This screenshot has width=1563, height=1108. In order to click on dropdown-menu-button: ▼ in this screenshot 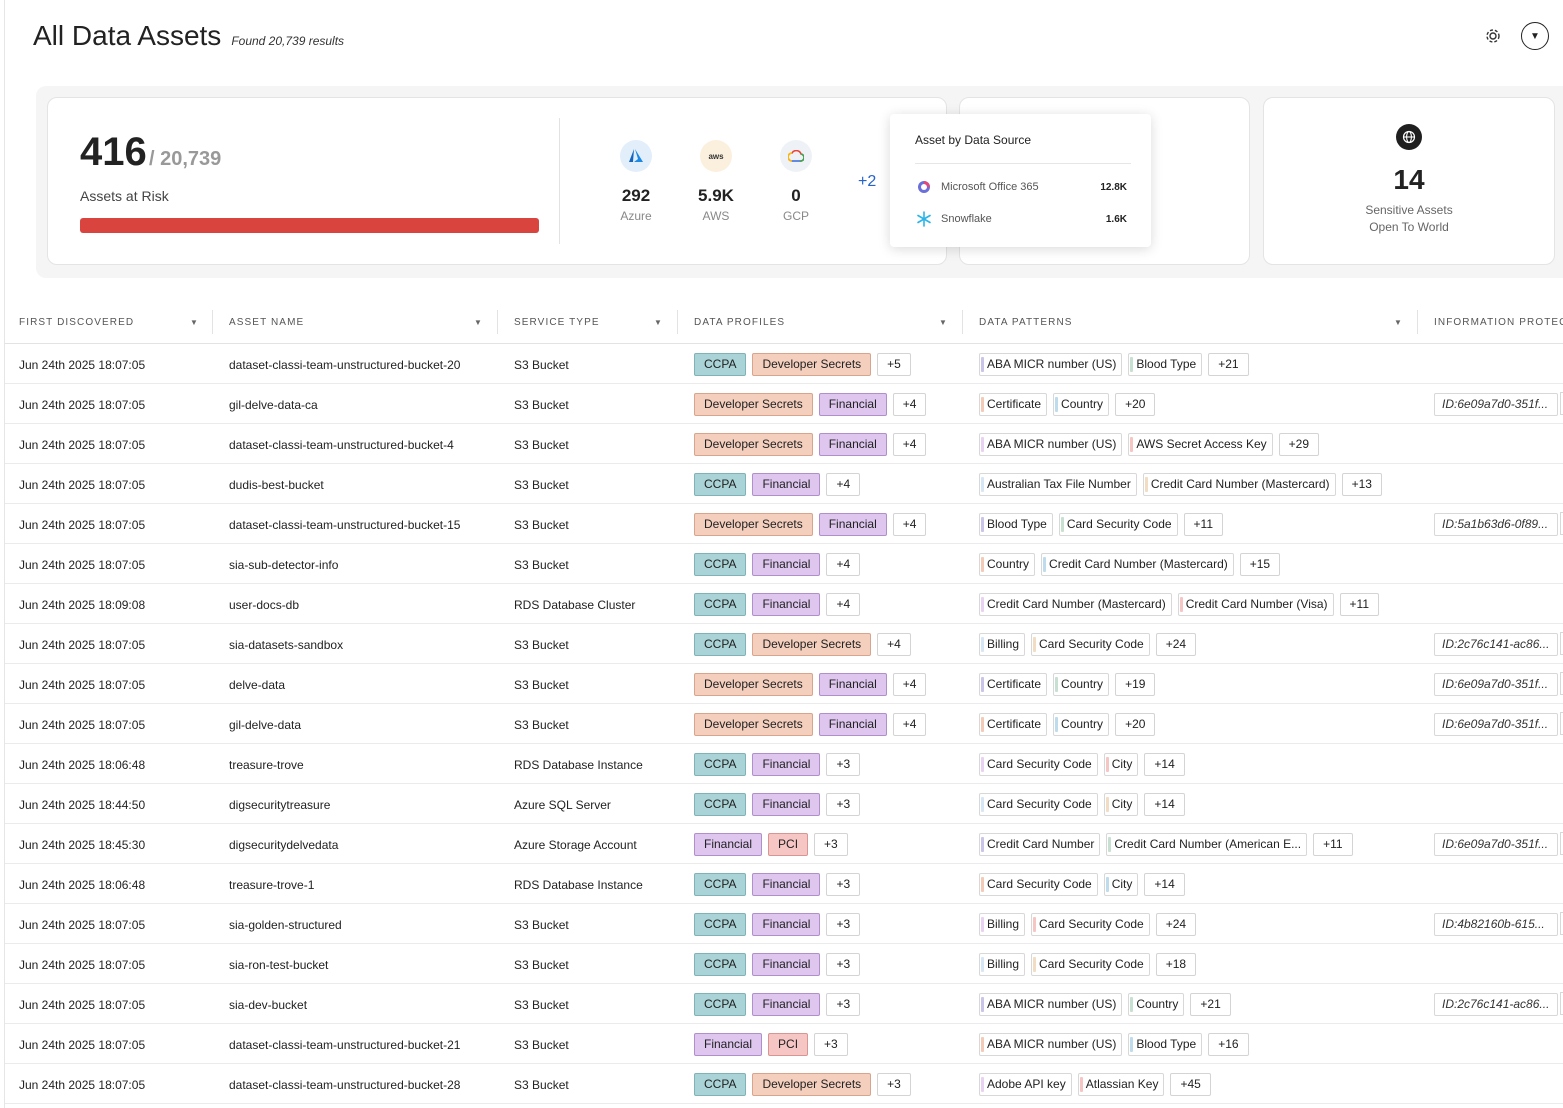, I will do `click(1535, 36)`.